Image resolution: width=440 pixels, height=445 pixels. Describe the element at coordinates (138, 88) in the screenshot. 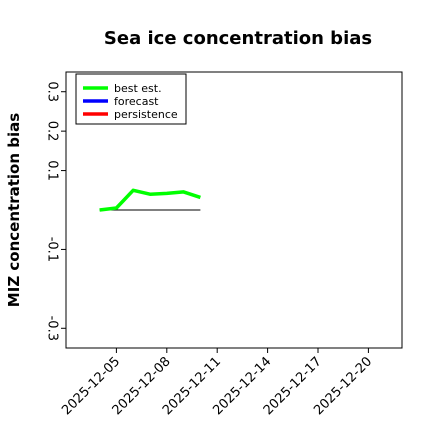

I see `legend-label-0: best est.` at that location.